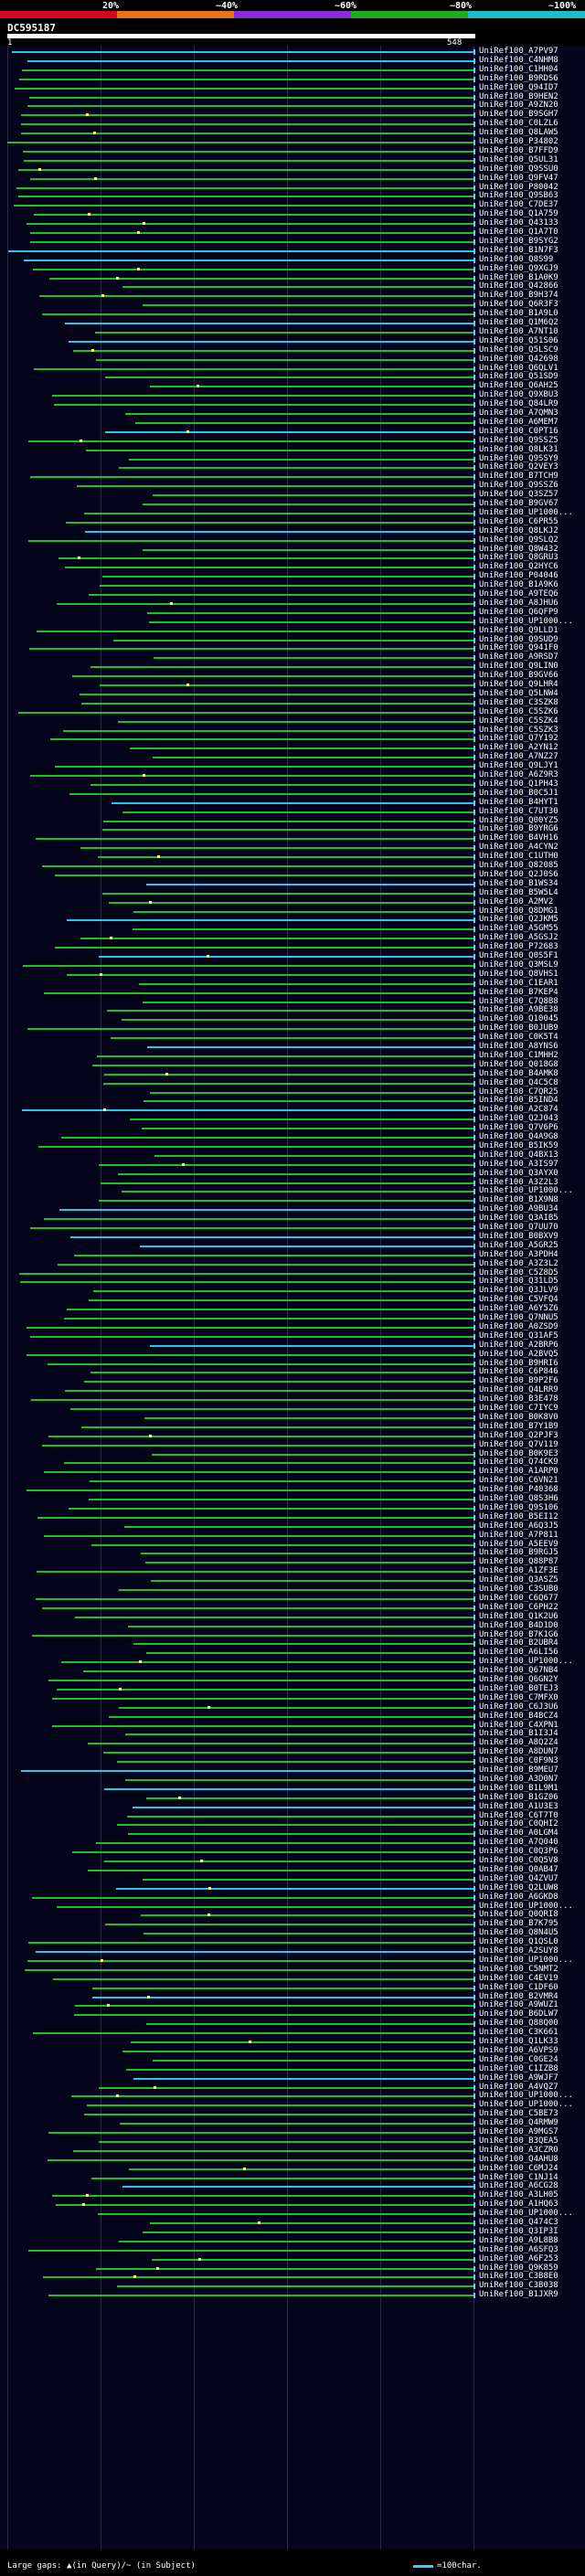 Image resolution: width=585 pixels, height=2576 pixels. Describe the element at coordinates (293, 2178) in the screenshot. I see `hit-row: UniRef100_C1NJ14` at that location.